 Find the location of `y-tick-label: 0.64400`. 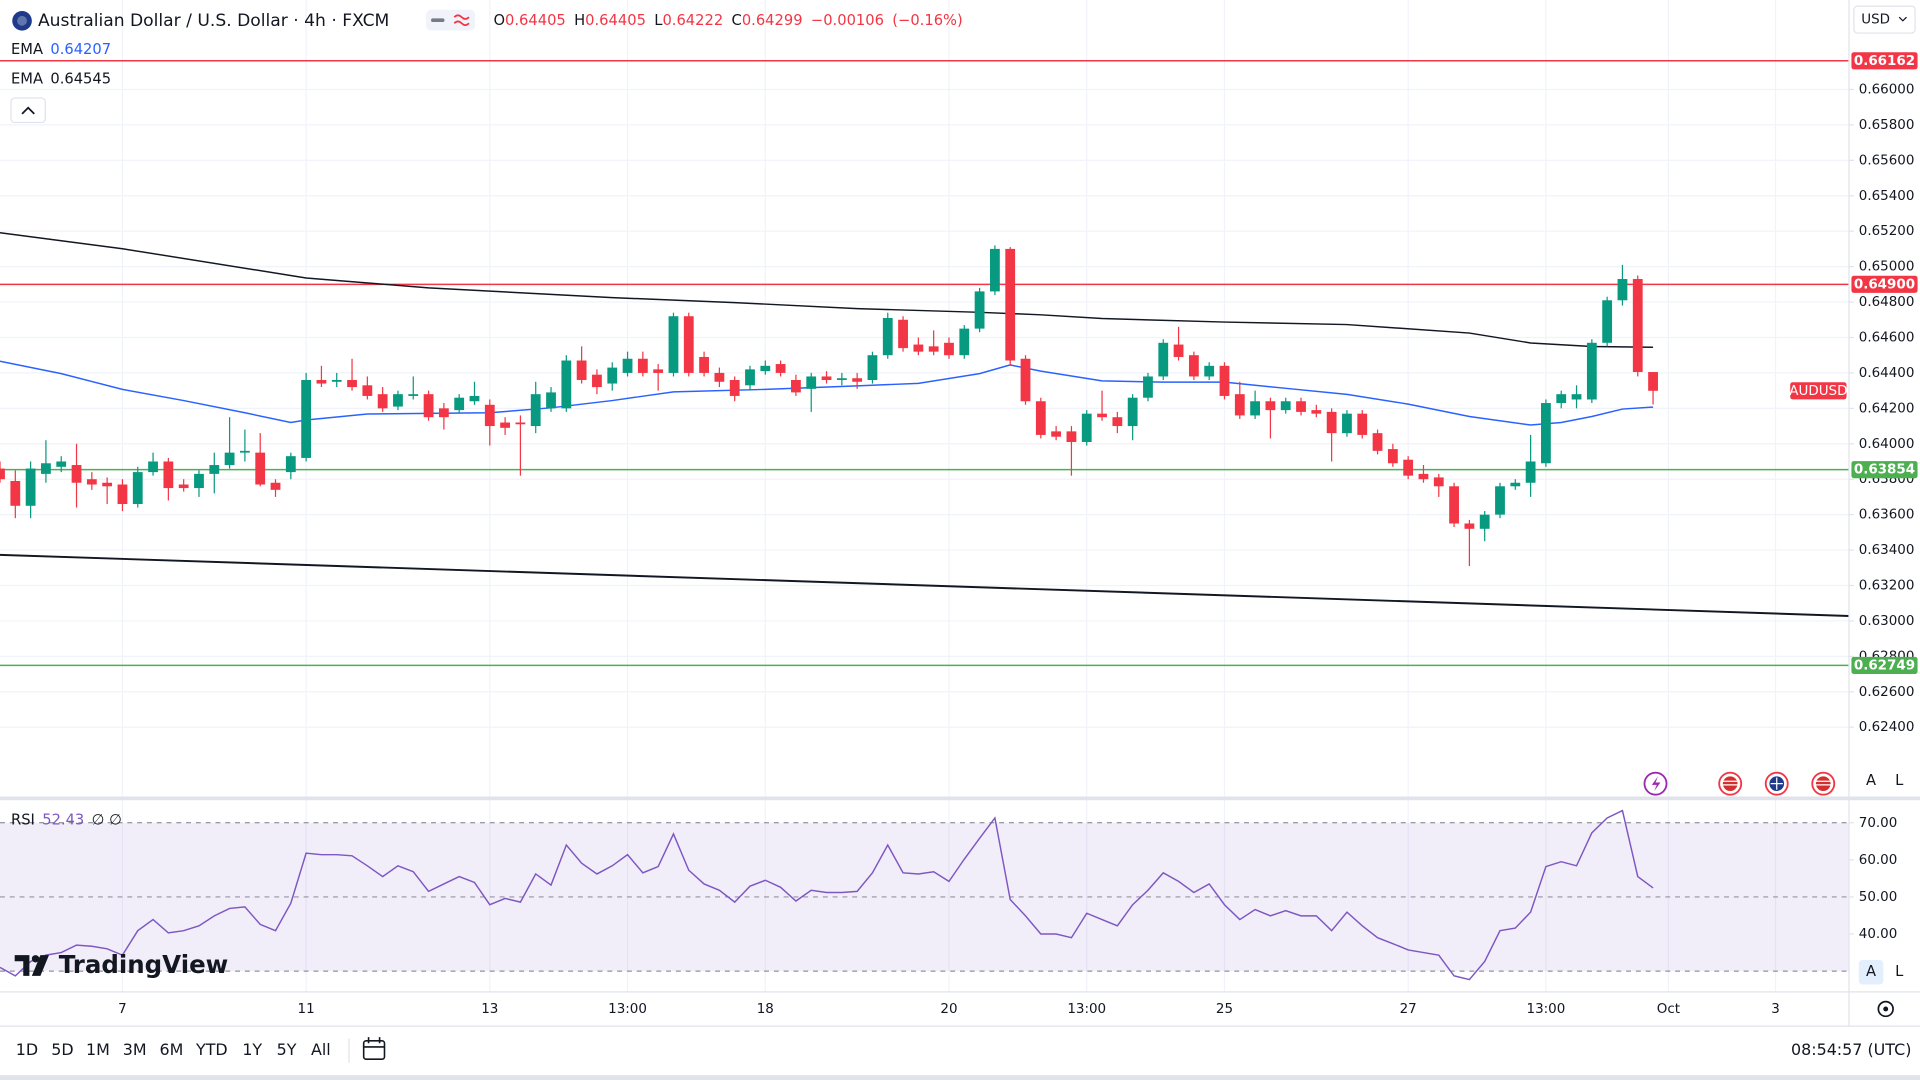

y-tick-label: 0.64400 is located at coordinates (1887, 373).